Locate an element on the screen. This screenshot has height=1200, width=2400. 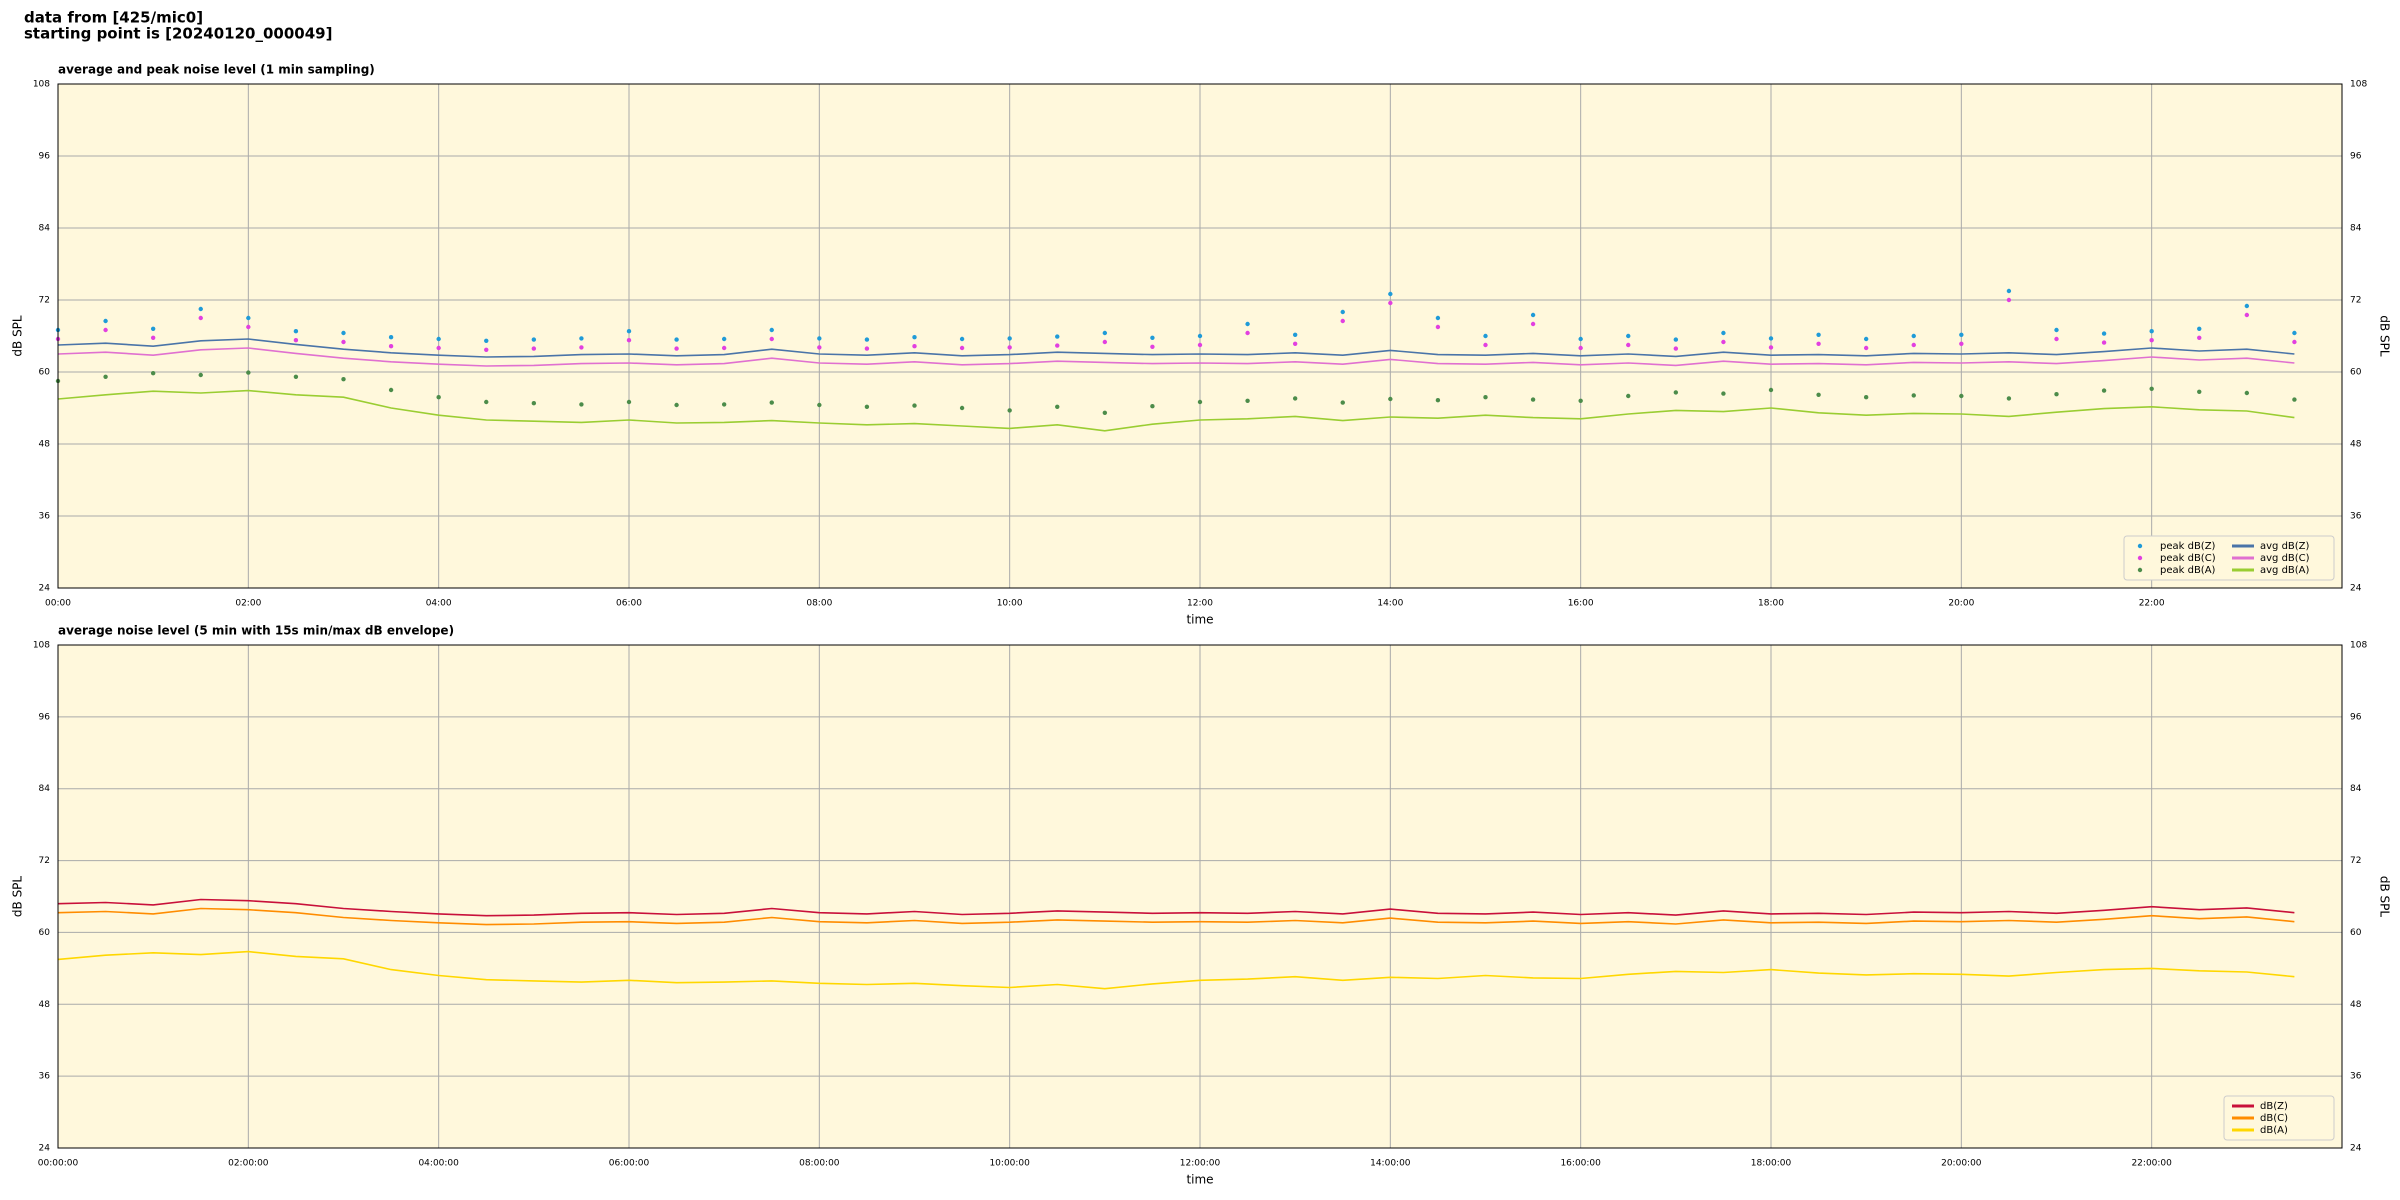
y2-tick-label: 24 is located at coordinates (2356, 589).